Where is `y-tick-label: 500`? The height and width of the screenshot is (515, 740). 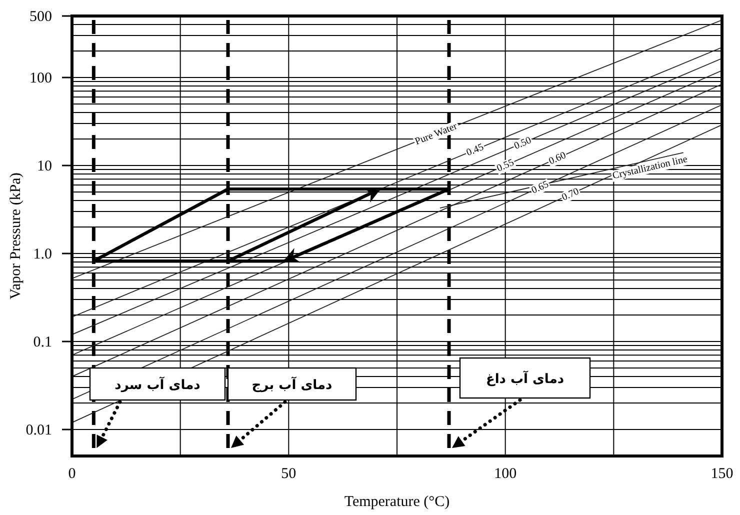 y-tick-label: 500 is located at coordinates (41, 17).